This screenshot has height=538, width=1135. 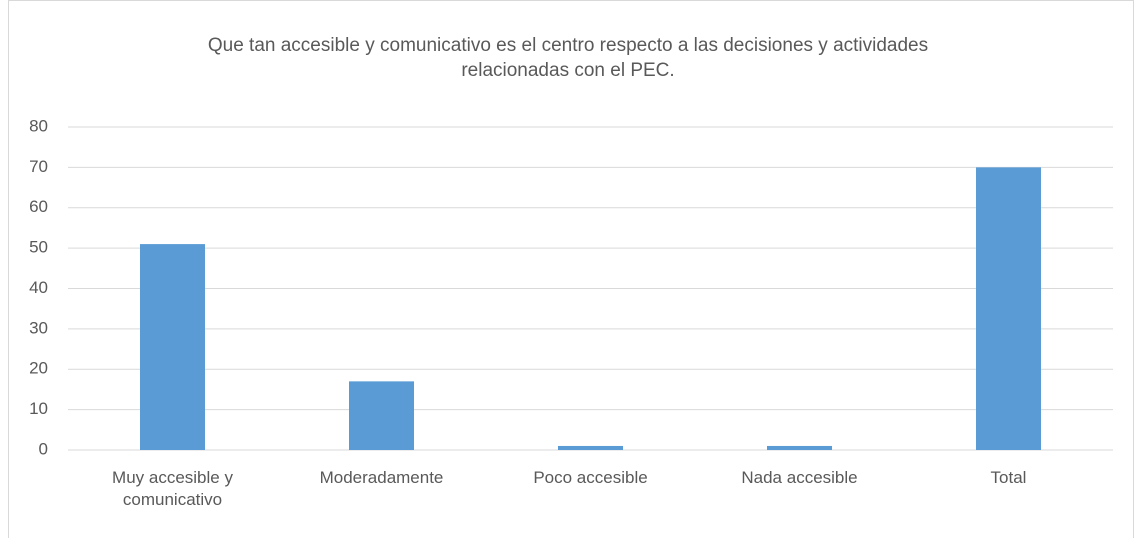 I want to click on y-tick-label: 70, so click(x=38, y=166).